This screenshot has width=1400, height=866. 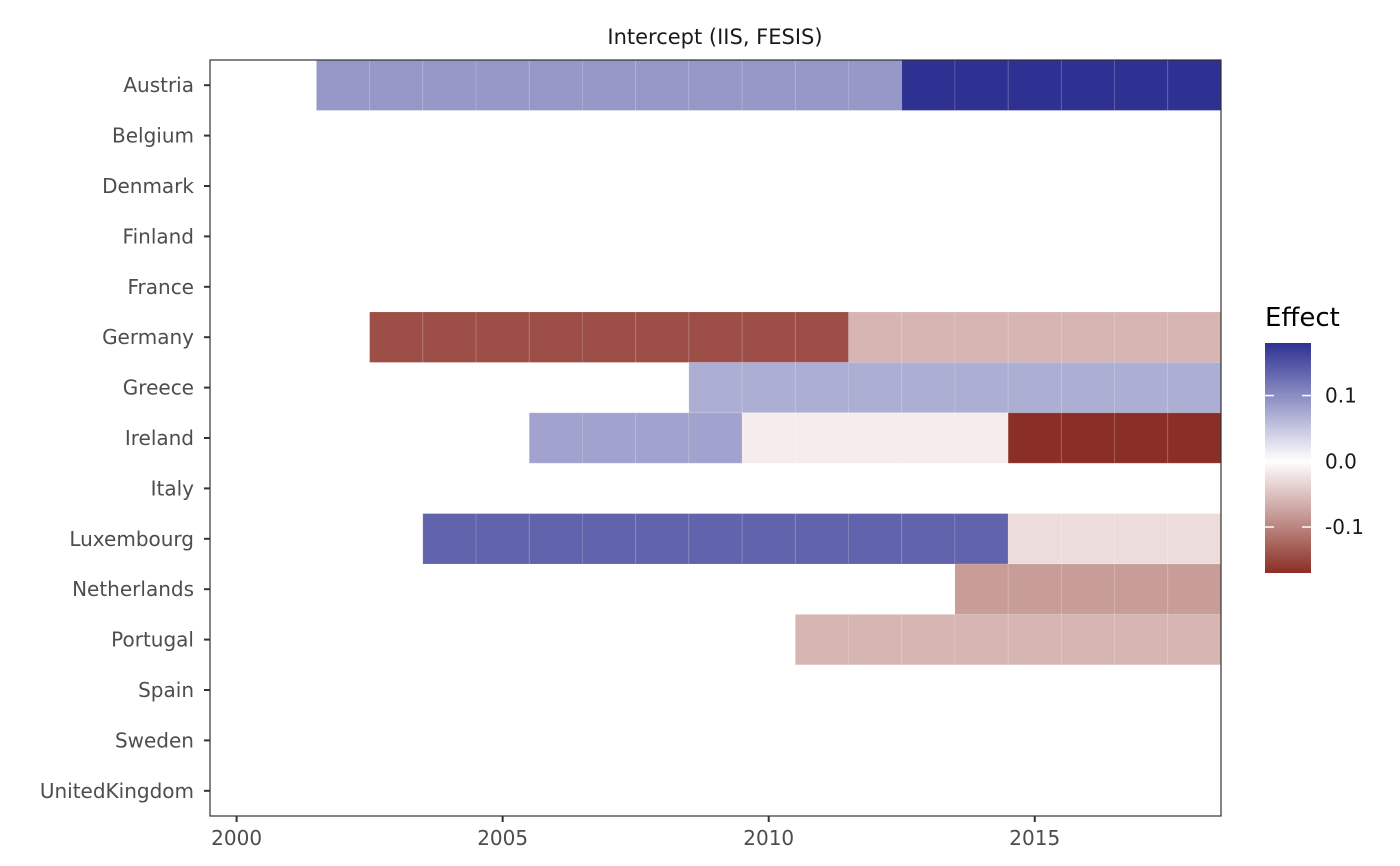 What do you see at coordinates (1341, 396) in the screenshot?
I see `legend-tick-label: 0.1` at bounding box center [1341, 396].